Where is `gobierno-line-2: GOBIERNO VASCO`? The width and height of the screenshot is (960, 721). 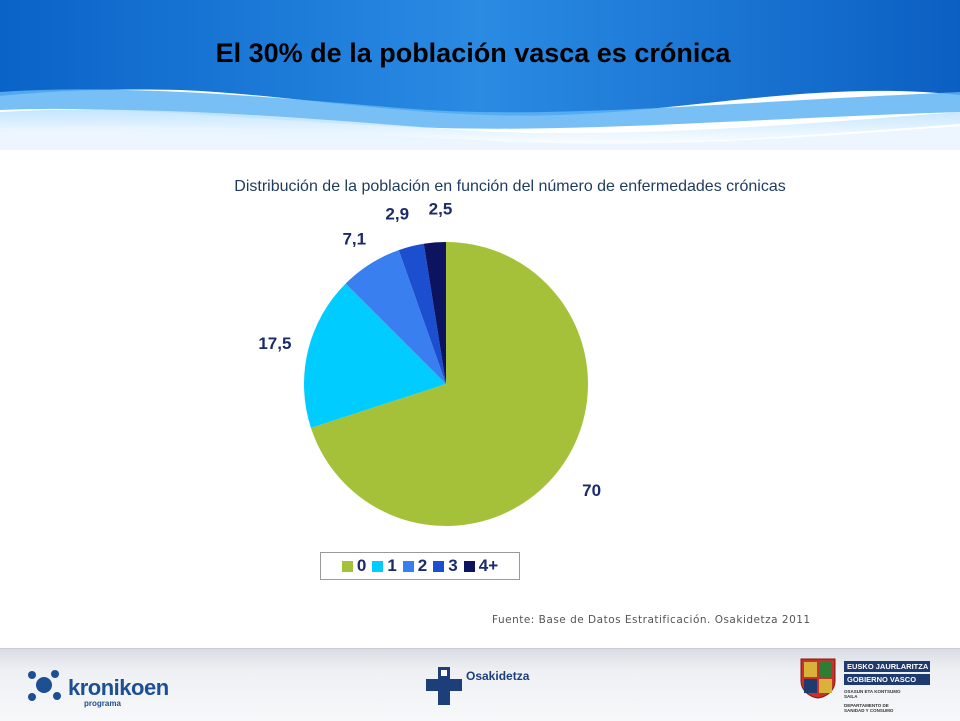 gobierno-line-2: GOBIERNO VASCO is located at coordinates (887, 679).